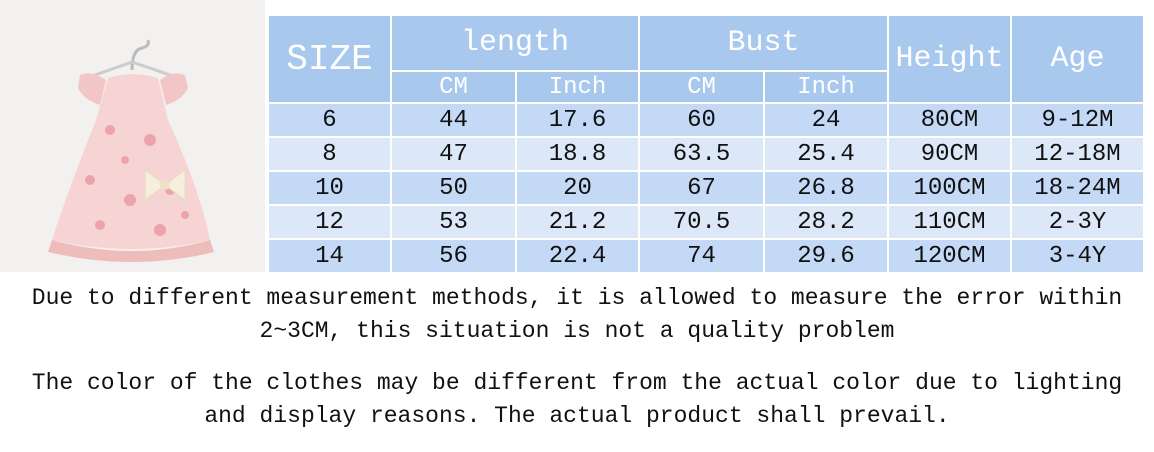 The image size is (1154, 452). What do you see at coordinates (950, 120) in the screenshot?
I see `table-cell: 80CM` at bounding box center [950, 120].